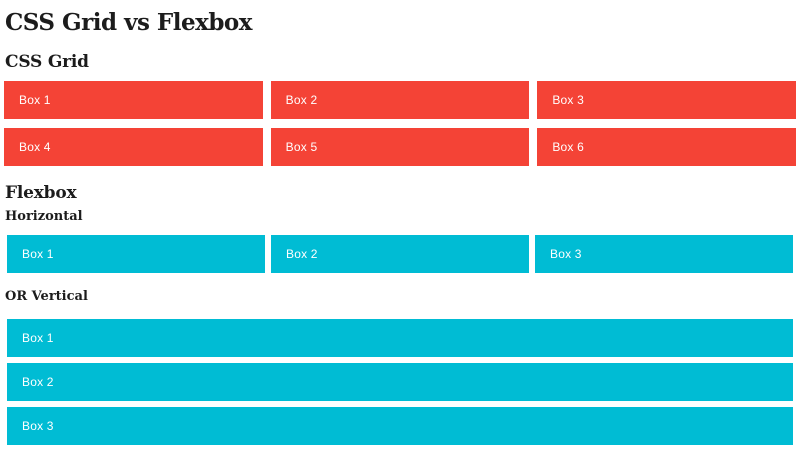 This screenshot has height=459, width=800. I want to click on page-title: CSS Grid vs Flexbox, so click(128, 22).